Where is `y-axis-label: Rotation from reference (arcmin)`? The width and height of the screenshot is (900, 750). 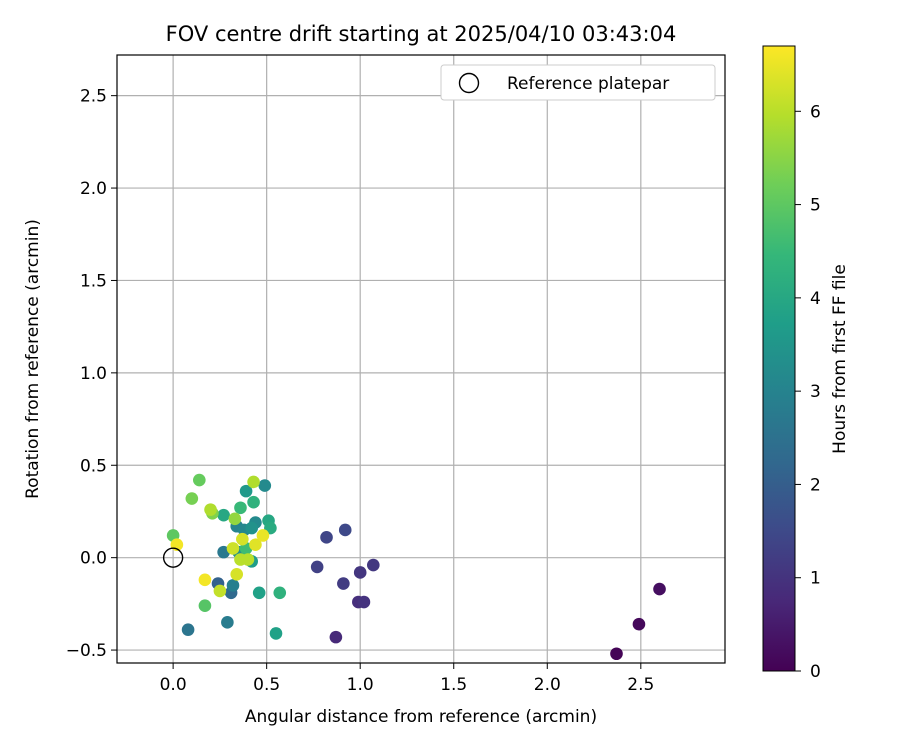
y-axis-label: Rotation from reference (arcmin) is located at coordinates (33, 359).